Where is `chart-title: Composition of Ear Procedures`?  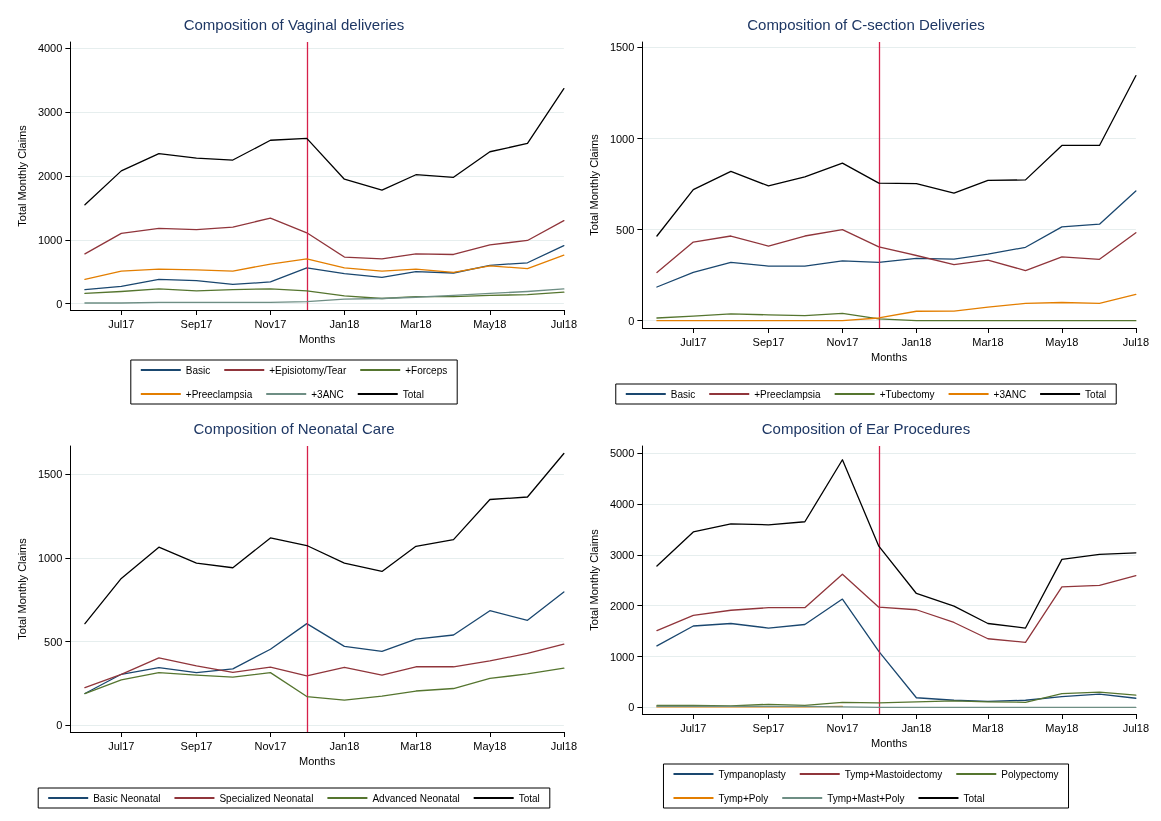
chart-title: Composition of Ear Procedures is located at coordinates (866, 428).